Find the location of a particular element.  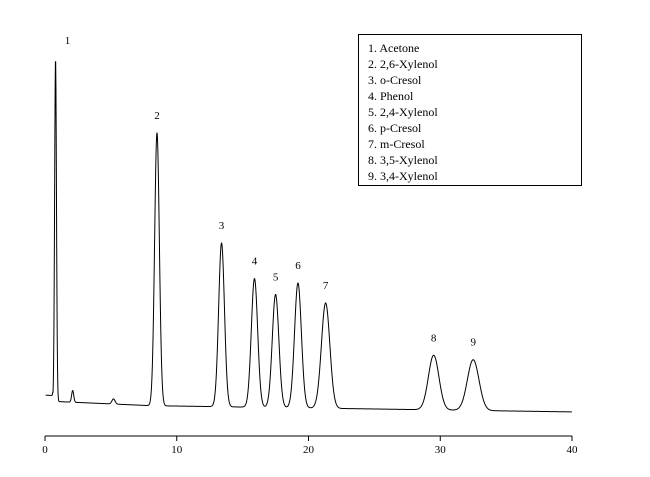

legend-entry: 5. 2,4-Xylenol is located at coordinates (403, 112).